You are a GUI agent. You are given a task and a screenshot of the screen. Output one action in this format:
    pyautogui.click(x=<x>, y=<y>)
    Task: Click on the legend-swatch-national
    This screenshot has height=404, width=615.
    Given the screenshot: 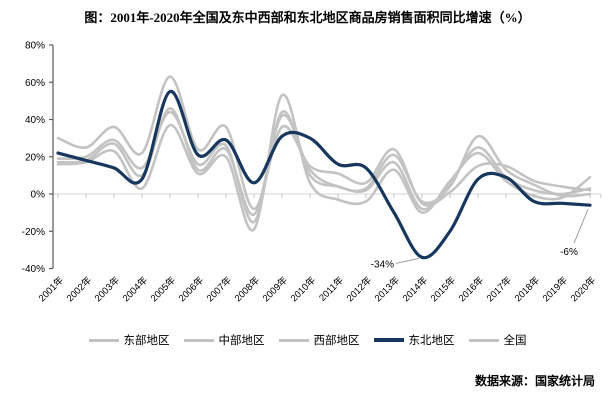 What is the action you would take?
    pyautogui.click(x=483, y=340)
    